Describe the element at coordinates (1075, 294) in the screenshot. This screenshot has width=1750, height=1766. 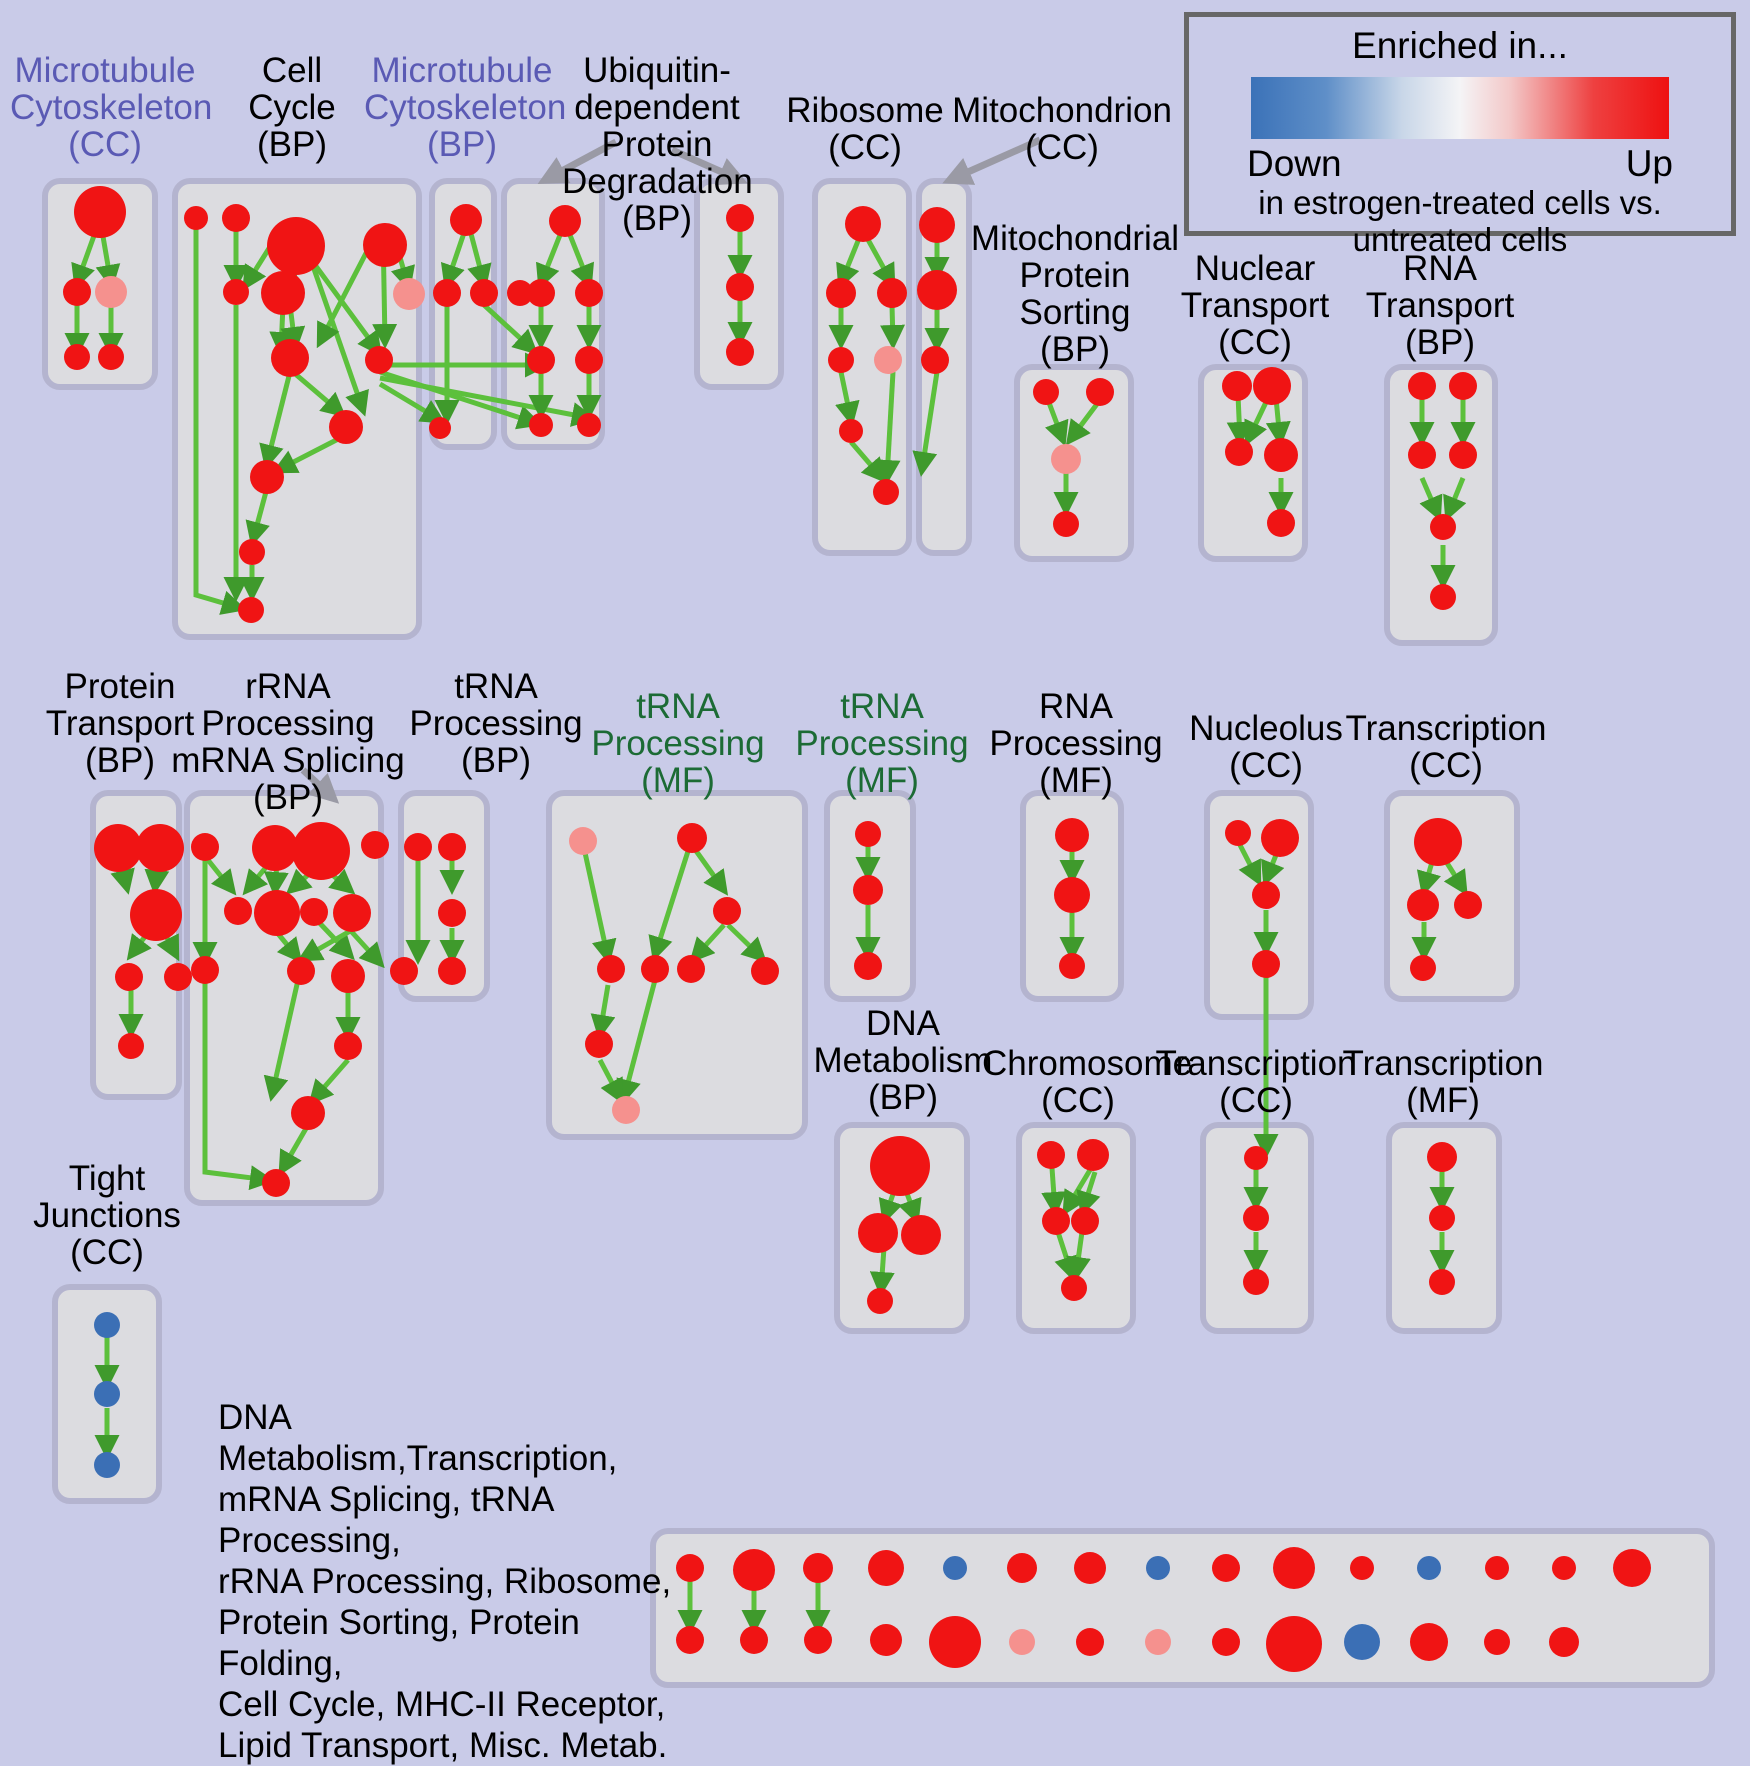
I see `label-mitochondrial-protein-sorting-bp: Mitochondrial Protein Sorting (BP)` at that location.